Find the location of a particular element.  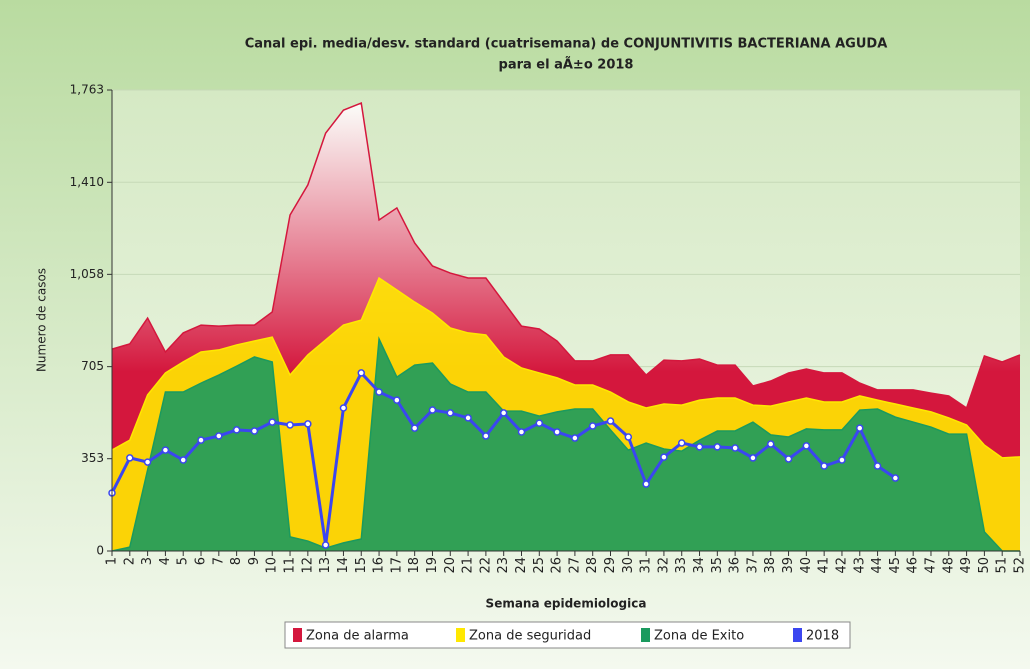

x-tick-label: 12 is located at coordinates (307, 565).